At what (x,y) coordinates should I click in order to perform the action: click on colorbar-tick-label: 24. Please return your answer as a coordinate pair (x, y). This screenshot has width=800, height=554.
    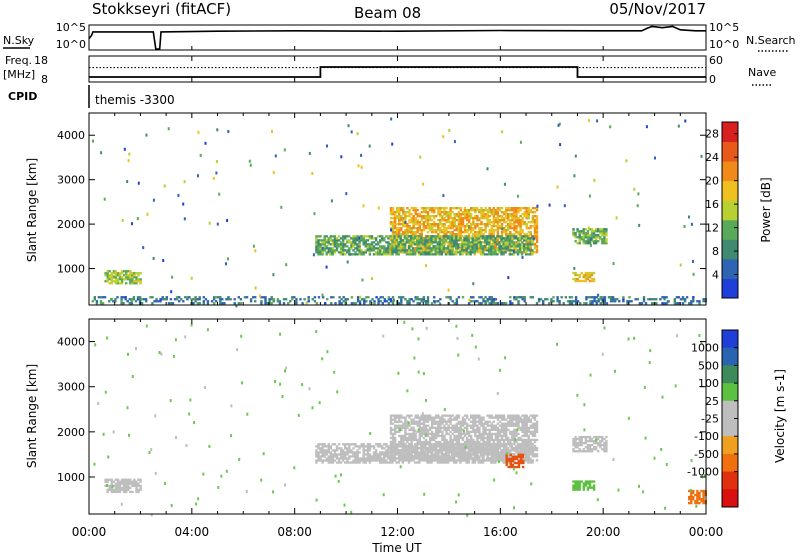
    Looking at the image, I should click on (712, 157).